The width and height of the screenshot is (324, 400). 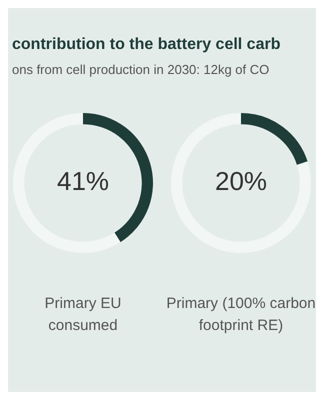 What do you see at coordinates (241, 181) in the screenshot?
I see `data-label: 20%` at bounding box center [241, 181].